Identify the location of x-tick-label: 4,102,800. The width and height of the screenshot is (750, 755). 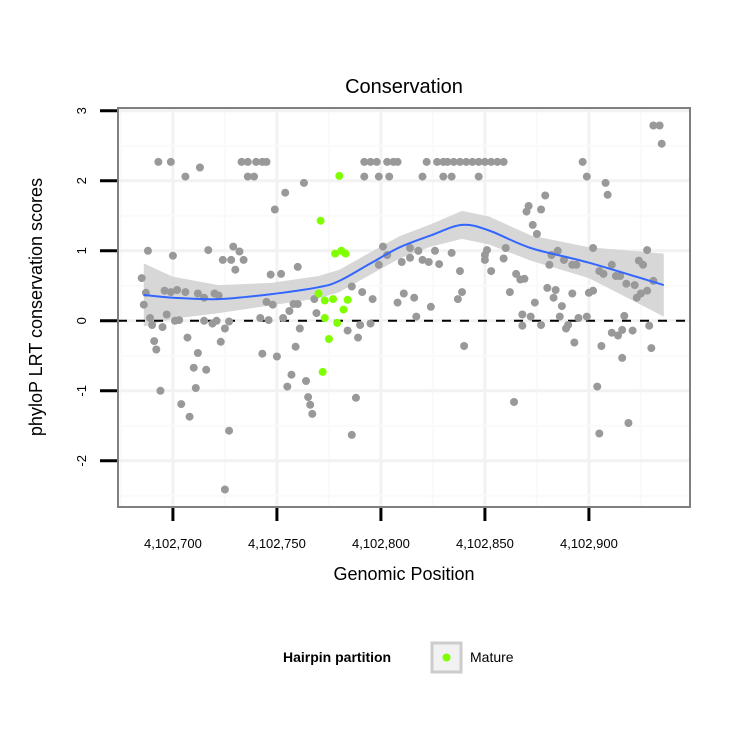
(381, 543).